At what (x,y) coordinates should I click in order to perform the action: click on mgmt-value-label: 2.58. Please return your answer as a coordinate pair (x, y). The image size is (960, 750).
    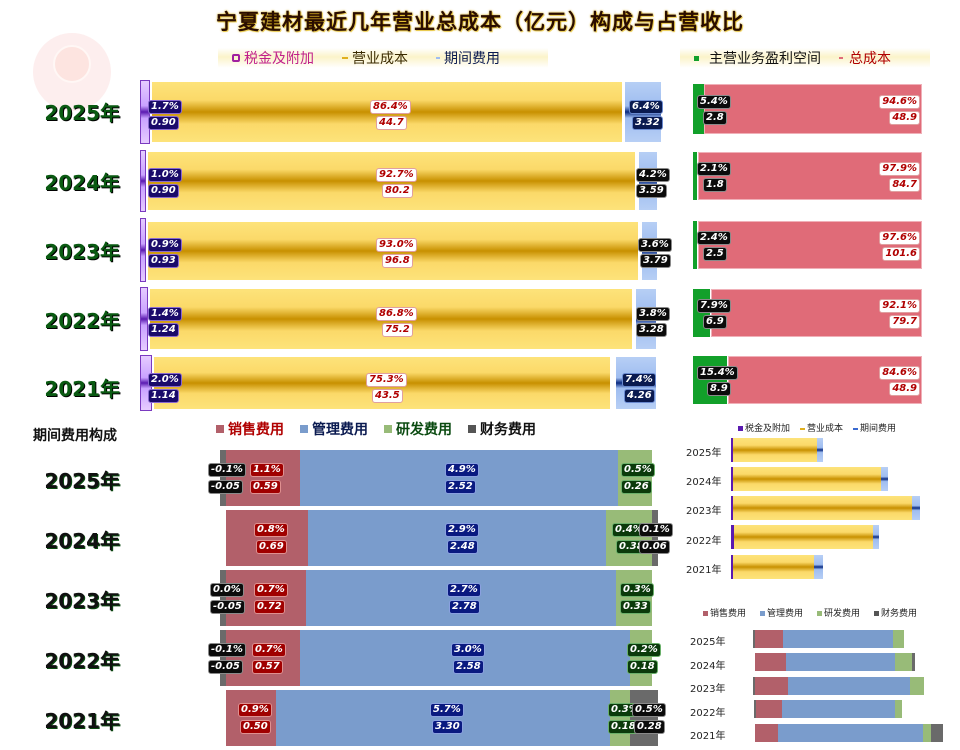
    Looking at the image, I should click on (468, 667).